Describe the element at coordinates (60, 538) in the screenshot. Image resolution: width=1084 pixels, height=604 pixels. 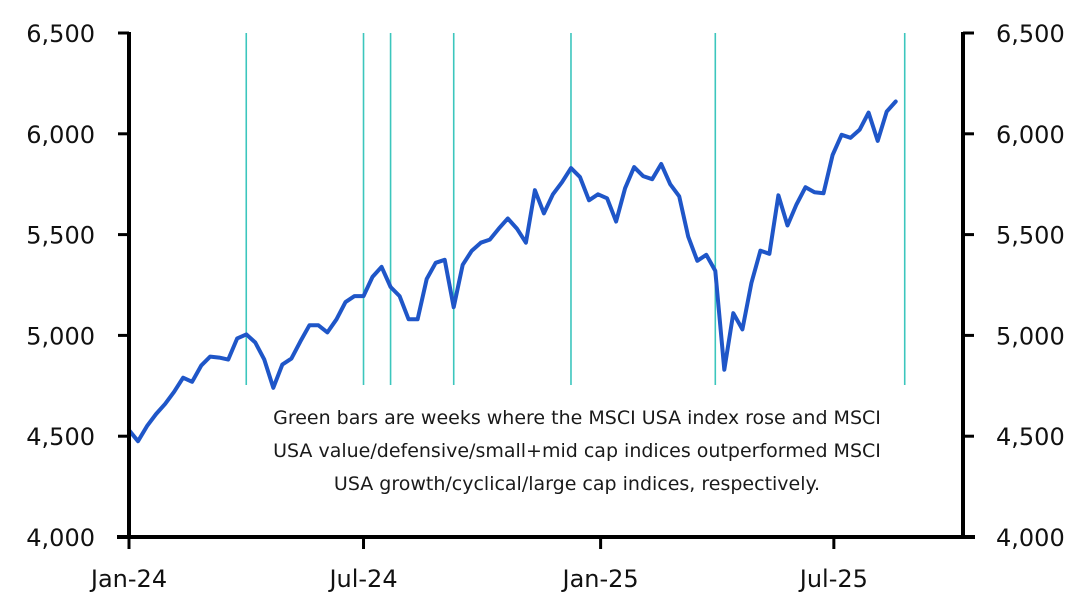
I see `y-tick-label-left: 4,000` at that location.